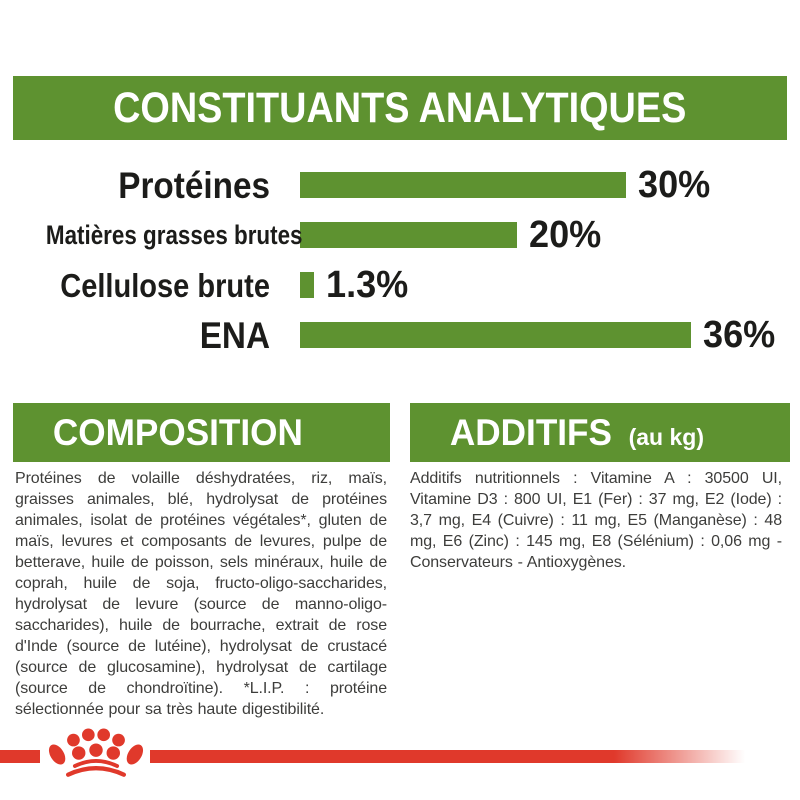  What do you see at coordinates (234, 335) in the screenshot?
I see `bar-label-ena: ENA` at bounding box center [234, 335].